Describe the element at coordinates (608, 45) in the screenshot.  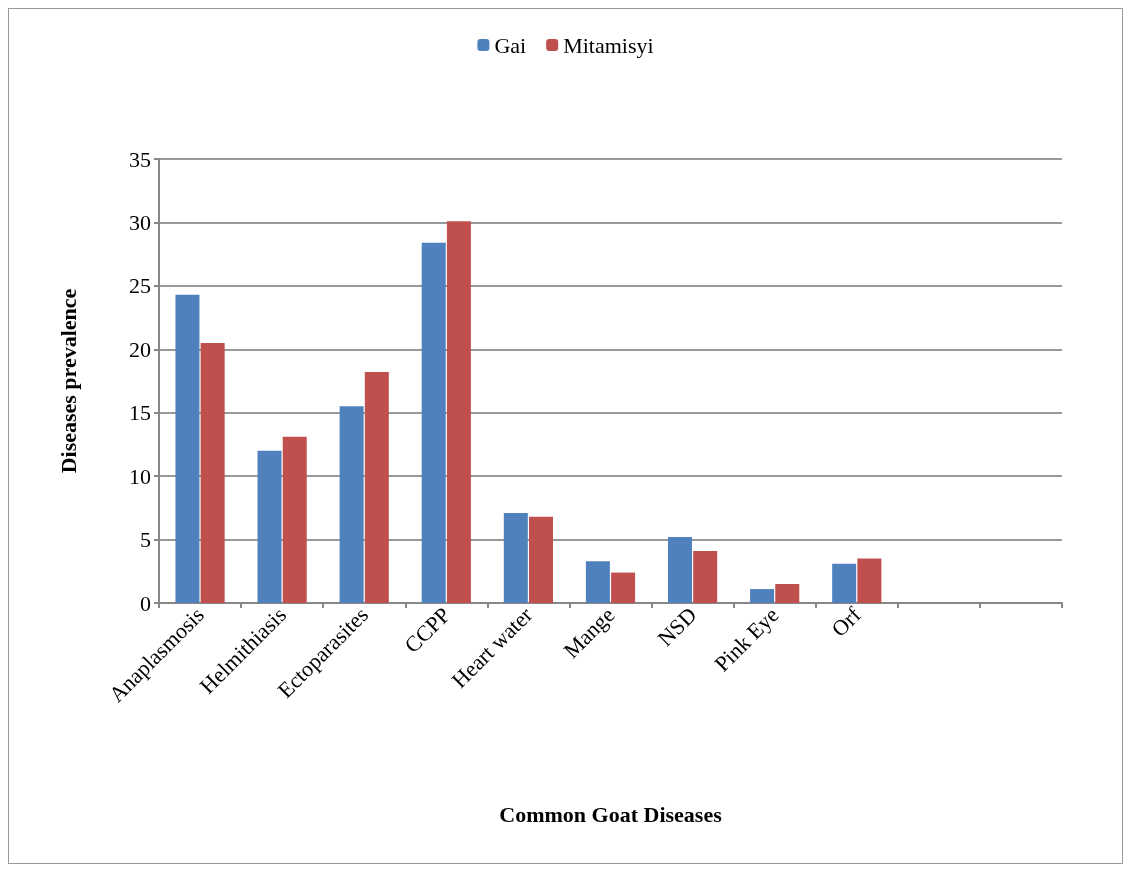
I see `legend-label: Mitamisyi` at that location.